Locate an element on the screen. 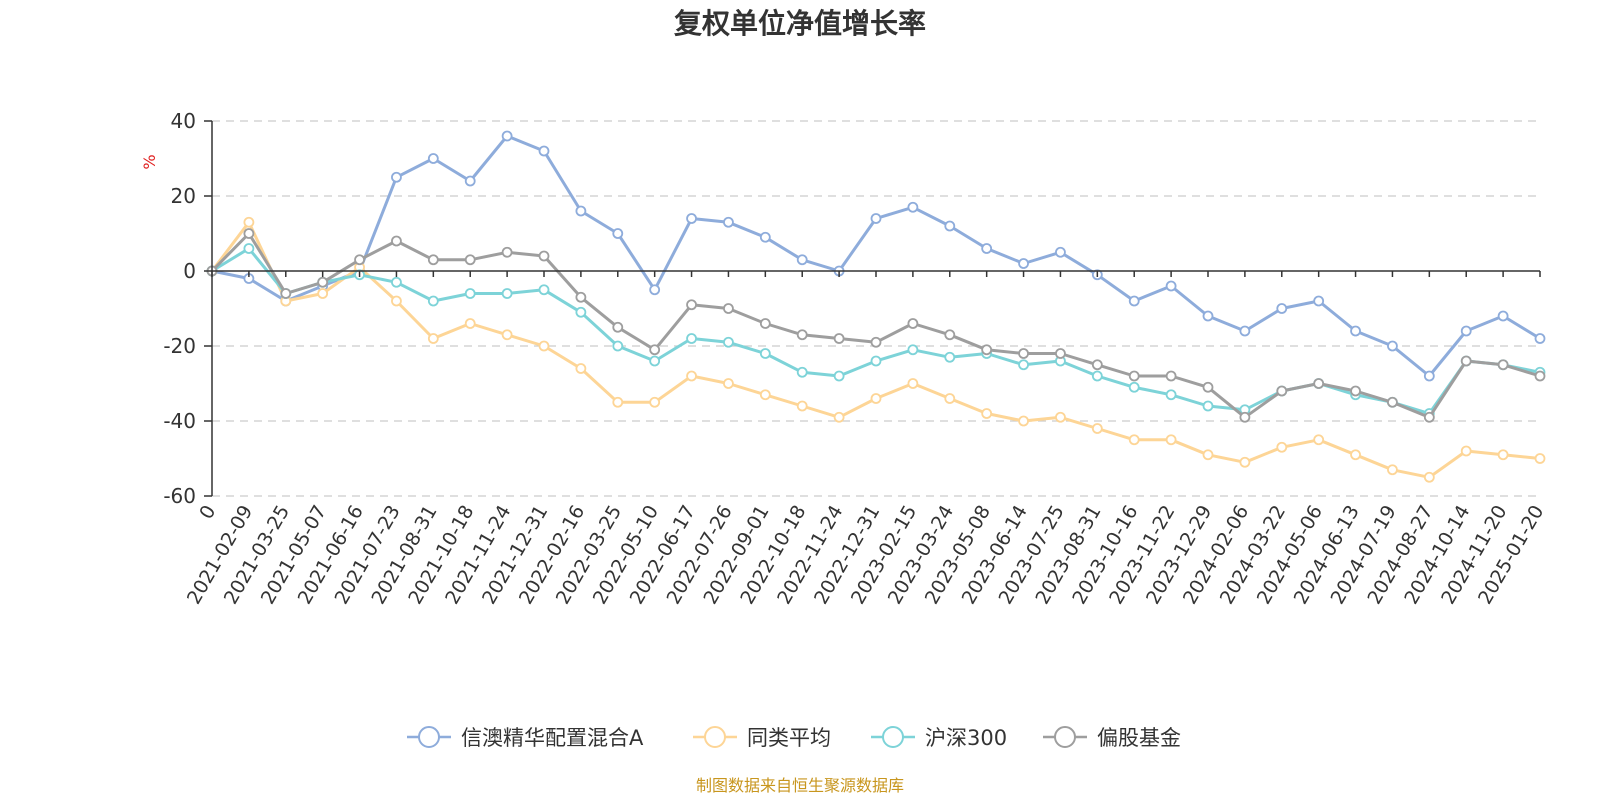 The height and width of the screenshot is (800, 1600). legend-label: 信澳精华配置混合A is located at coordinates (552, 738).